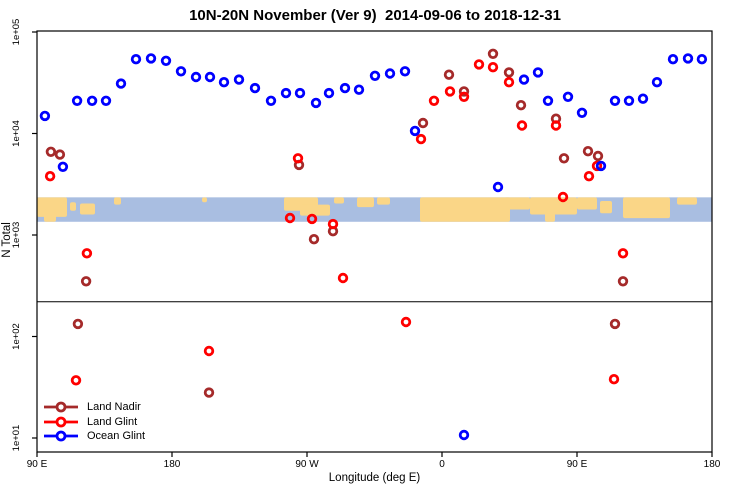 The width and height of the screenshot is (750, 500). I want to click on legend: Land Nadir Land Glint Ocean Glint, so click(93, 422).